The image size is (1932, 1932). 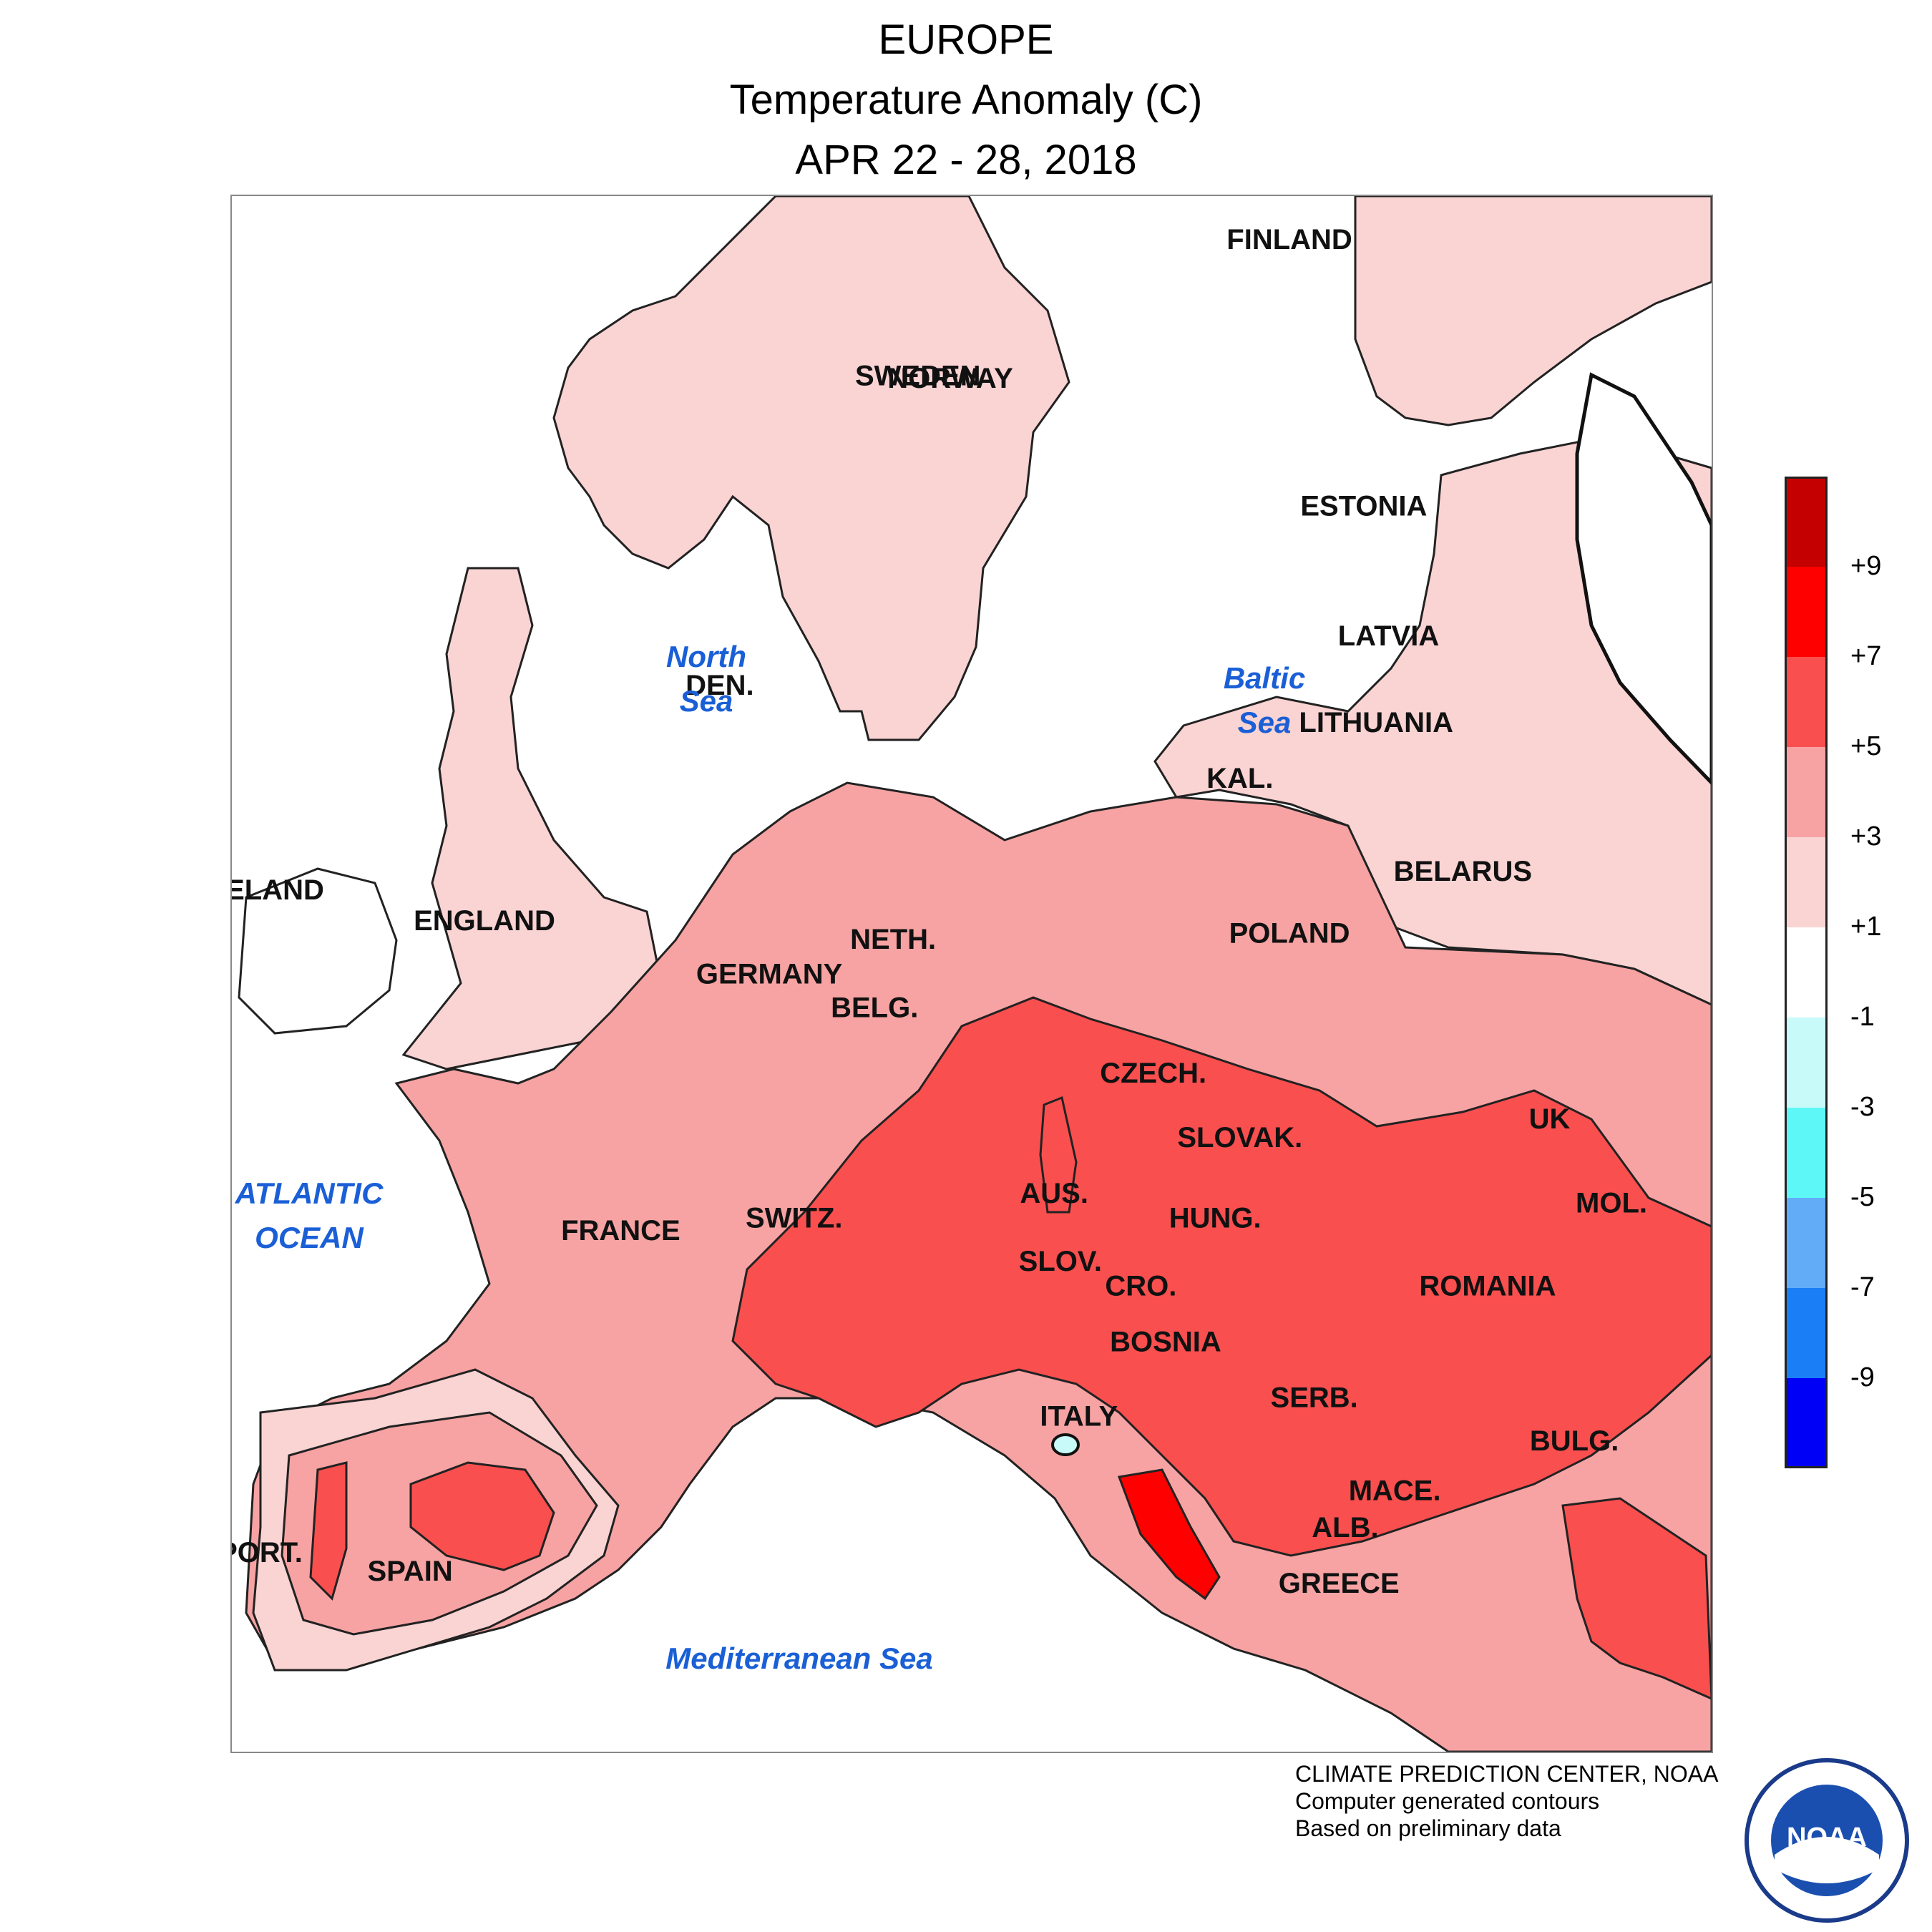 I want to click on country-label-mol: MOL., so click(x=1611, y=1203).